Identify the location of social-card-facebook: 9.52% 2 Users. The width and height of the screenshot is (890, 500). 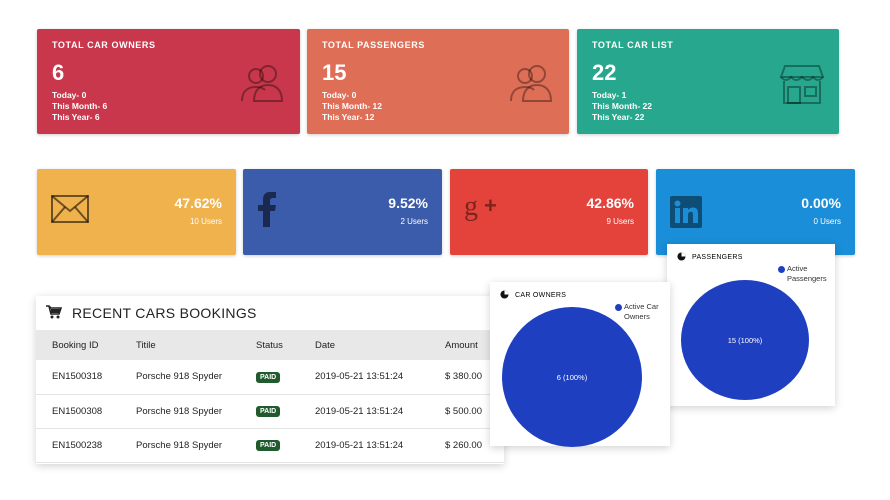
(342, 212).